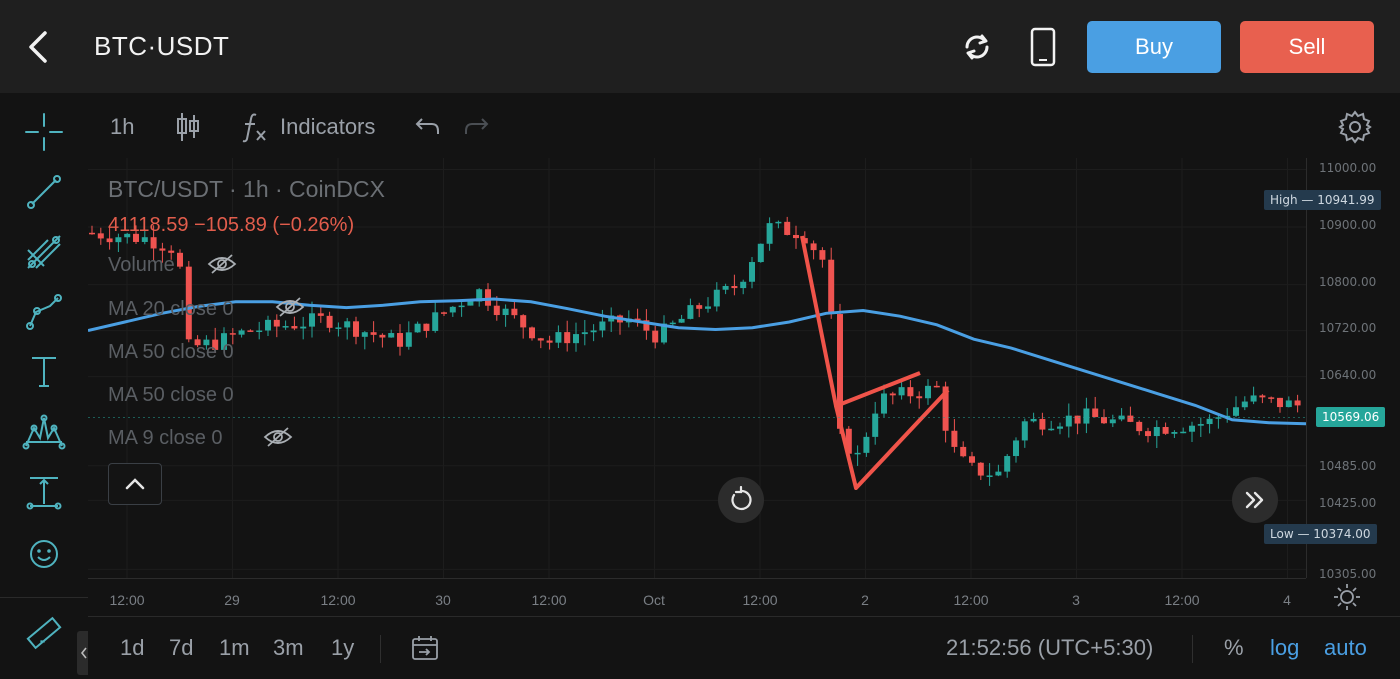 The height and width of the screenshot is (679, 1400). What do you see at coordinates (234, 647) in the screenshot?
I see `range-1m: 1m` at bounding box center [234, 647].